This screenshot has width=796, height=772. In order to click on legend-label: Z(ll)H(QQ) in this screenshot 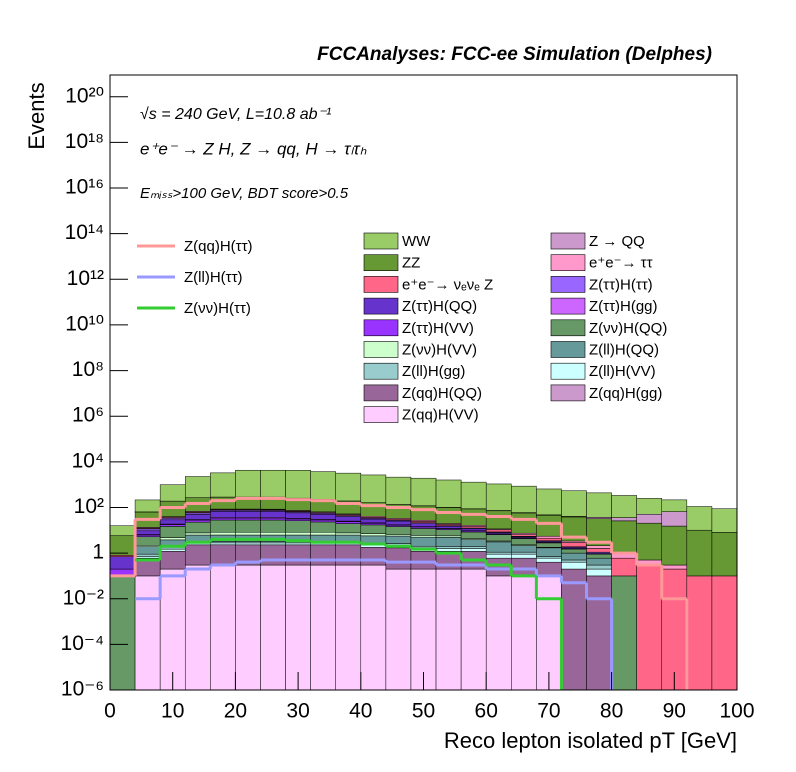, I will do `click(624, 349)`.